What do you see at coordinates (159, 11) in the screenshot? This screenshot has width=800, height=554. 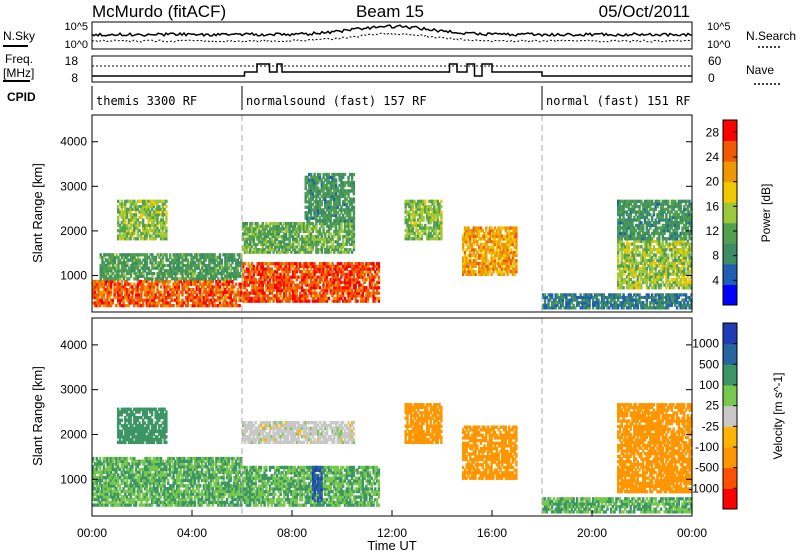 I see `station-title: McMurdo (fitACF)` at bounding box center [159, 11].